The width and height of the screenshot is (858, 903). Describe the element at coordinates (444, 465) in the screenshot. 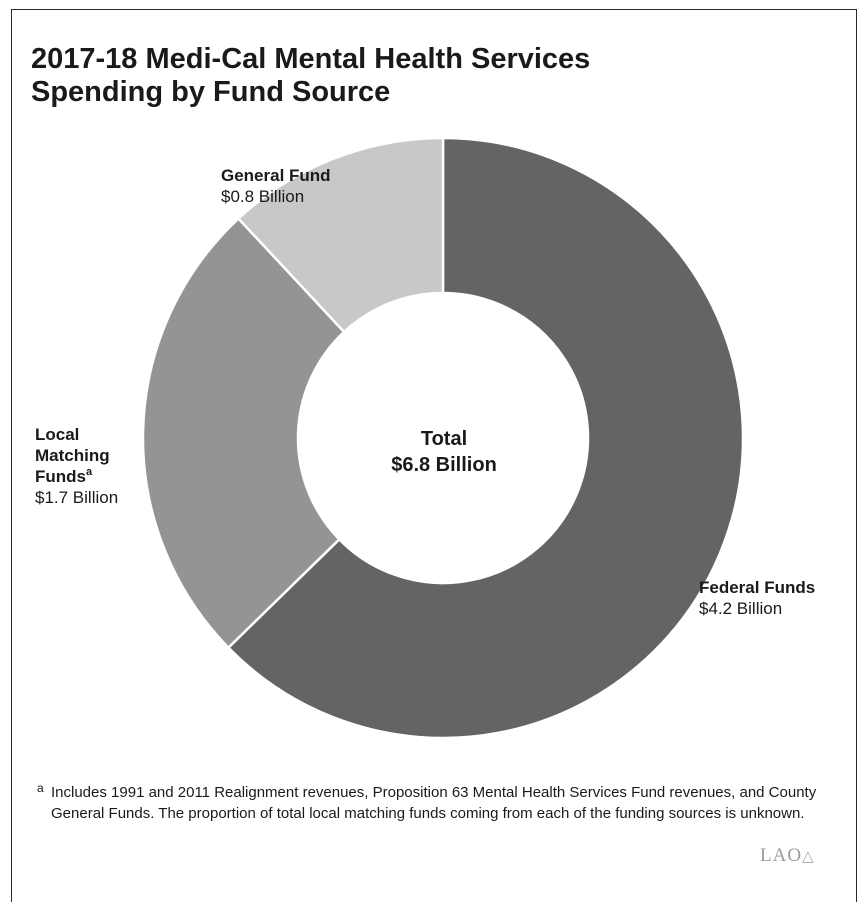

I see `total-value: $6.8 Billion` at that location.